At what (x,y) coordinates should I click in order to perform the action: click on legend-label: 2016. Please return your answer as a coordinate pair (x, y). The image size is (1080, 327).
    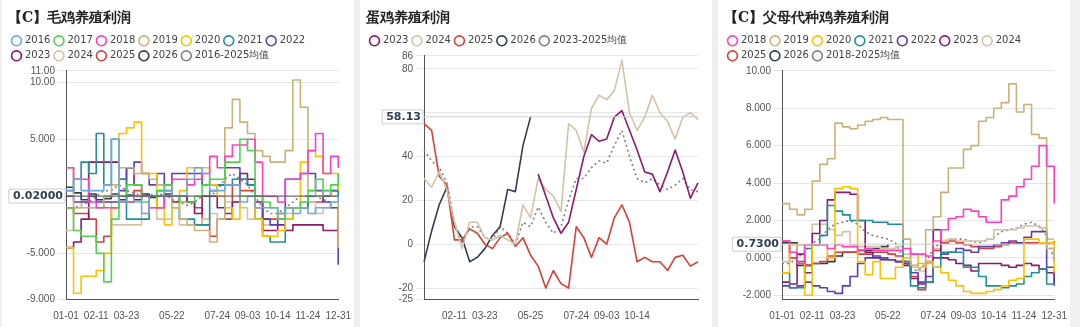
    Looking at the image, I should click on (38, 40).